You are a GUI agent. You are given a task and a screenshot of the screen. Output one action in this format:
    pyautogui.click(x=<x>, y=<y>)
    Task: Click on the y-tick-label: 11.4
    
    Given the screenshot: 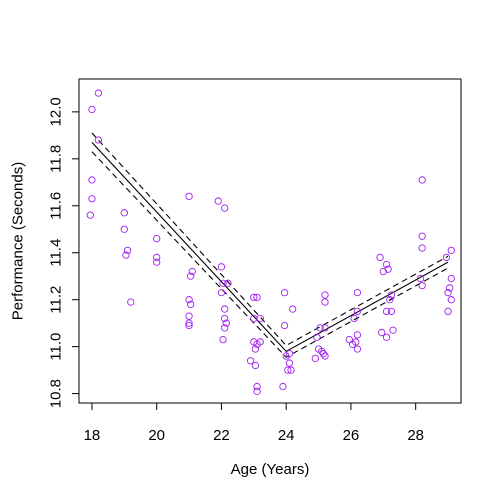 What is the action you would take?
    pyautogui.click(x=56, y=253)
    